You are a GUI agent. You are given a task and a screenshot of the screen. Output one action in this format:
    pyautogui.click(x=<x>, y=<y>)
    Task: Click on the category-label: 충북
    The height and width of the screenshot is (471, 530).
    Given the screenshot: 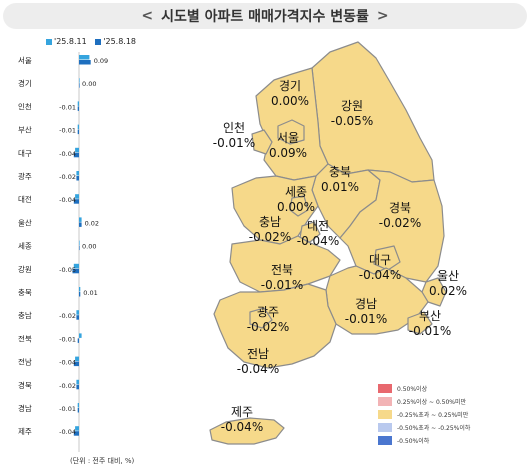 What is the action you would take?
    pyautogui.click(x=25, y=292)
    